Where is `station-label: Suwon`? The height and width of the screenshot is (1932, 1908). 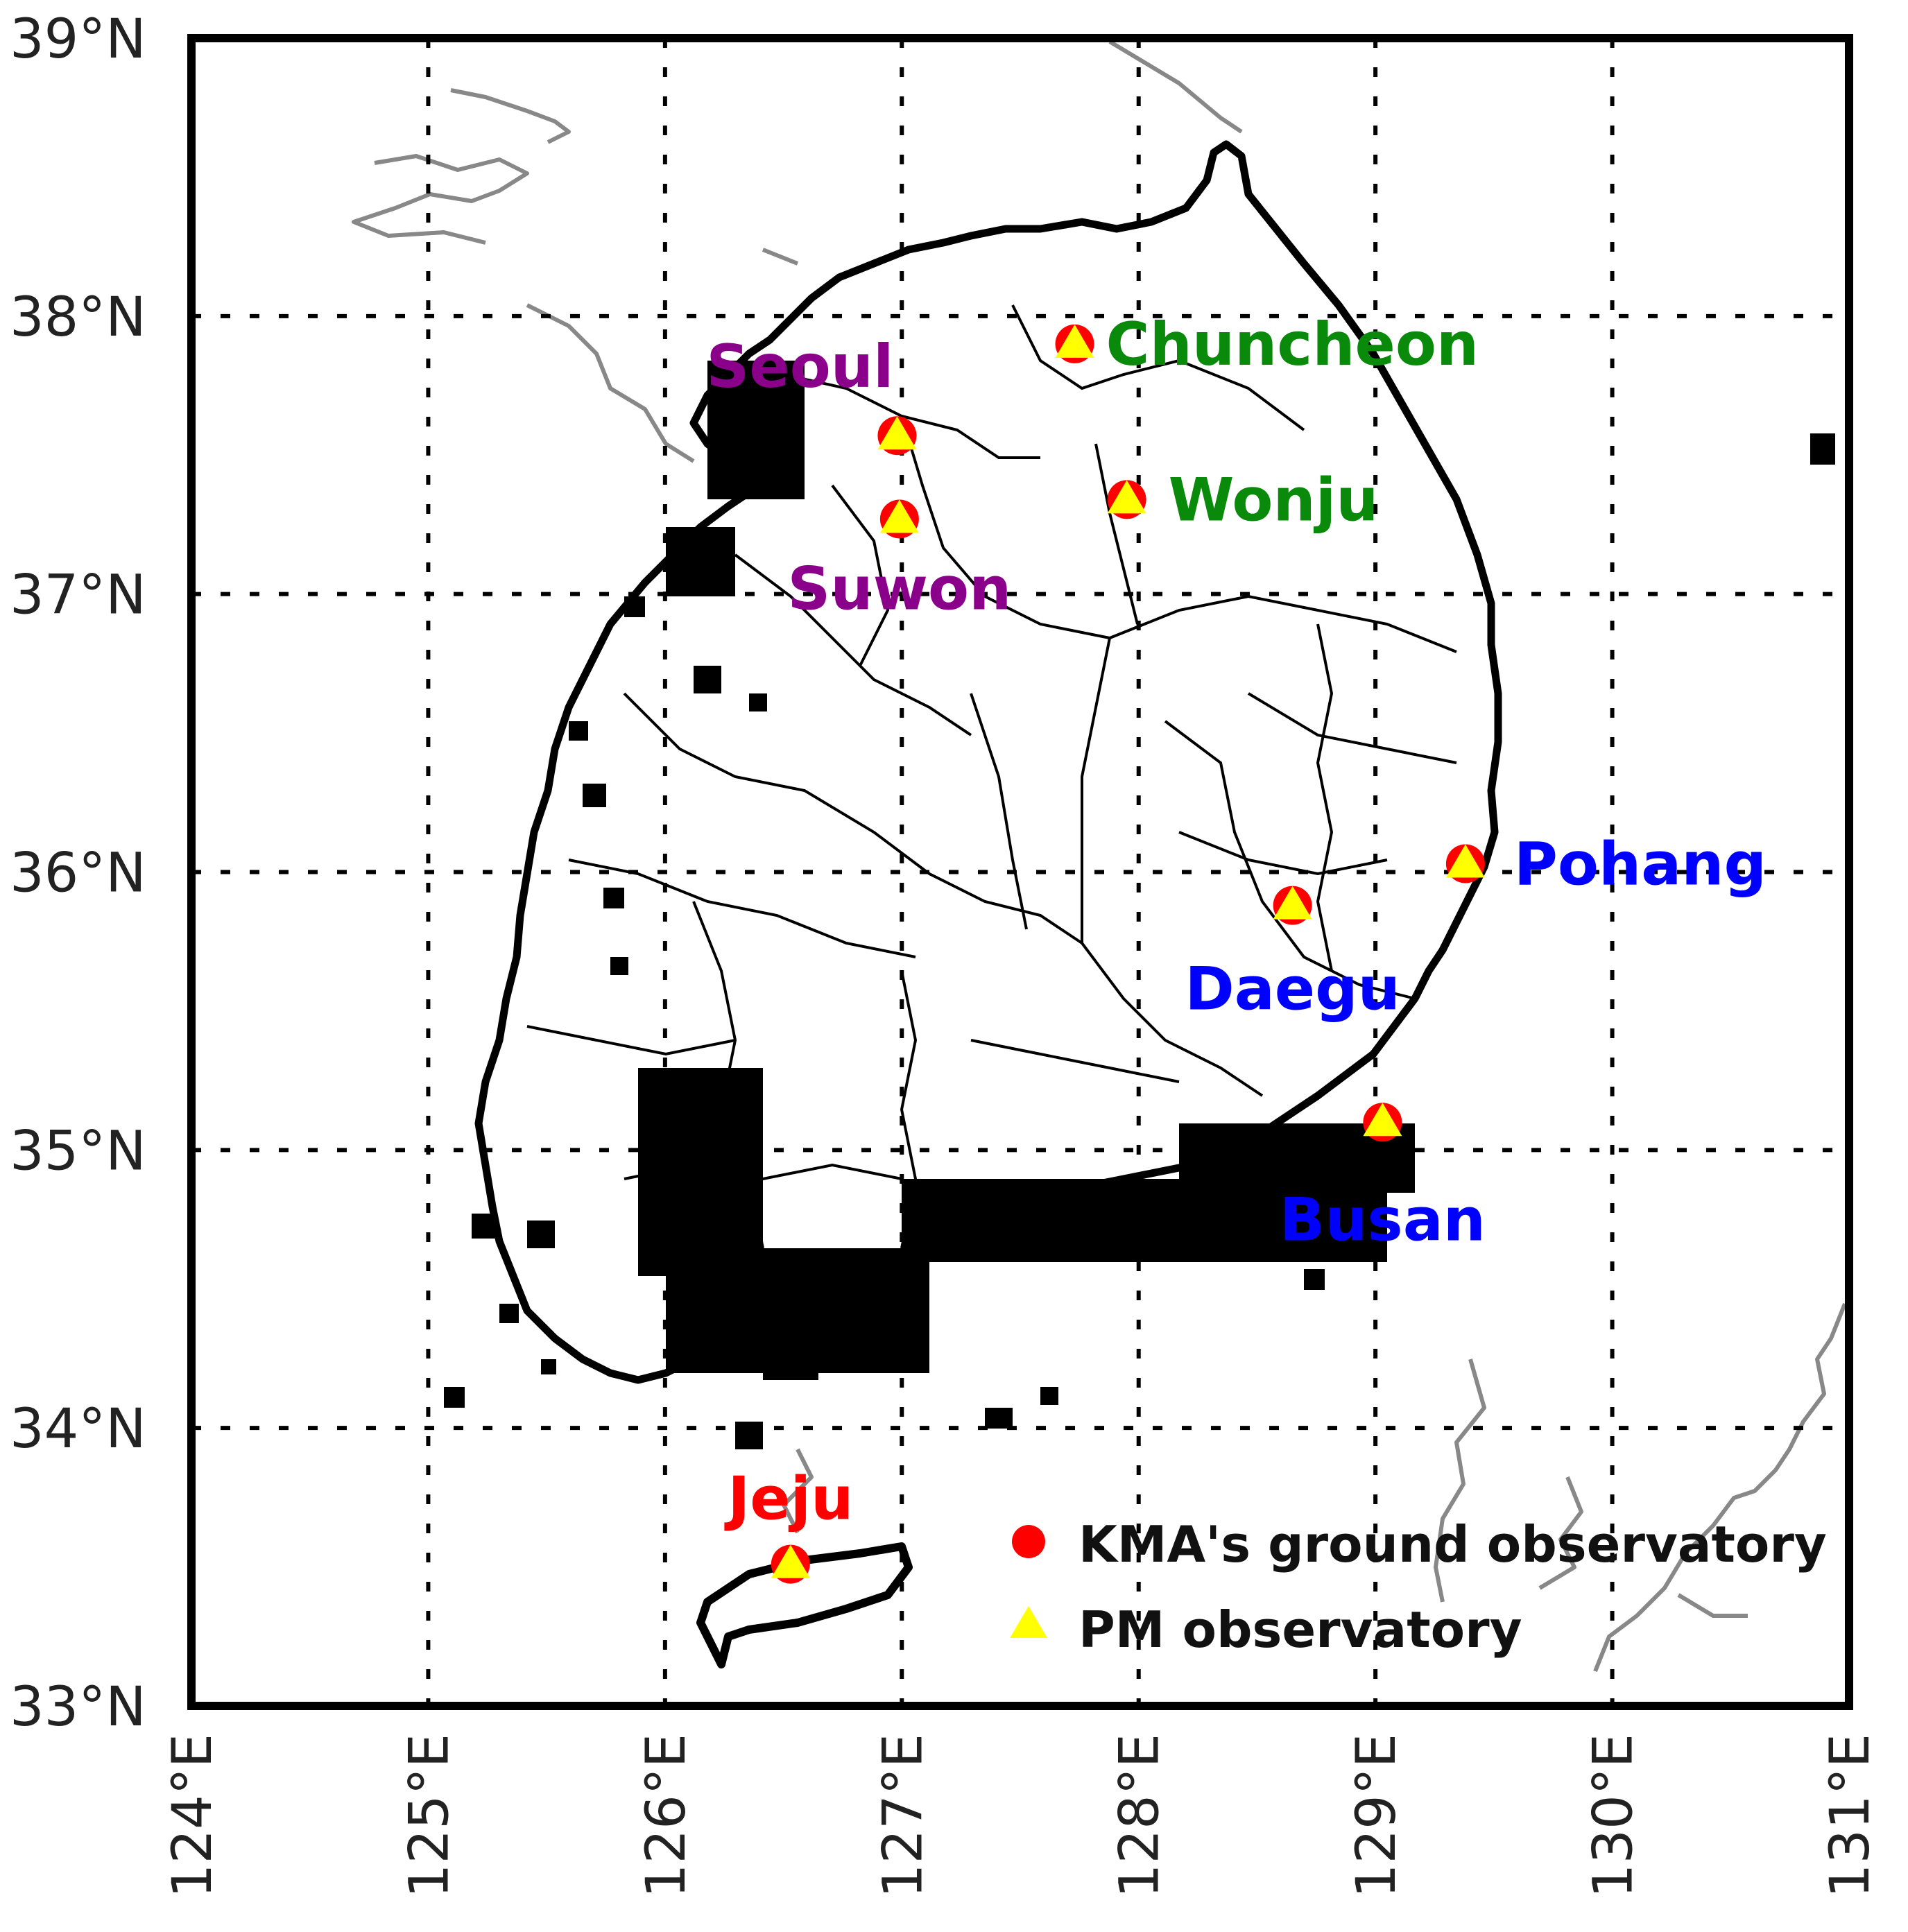 station-label: Suwon is located at coordinates (899, 588).